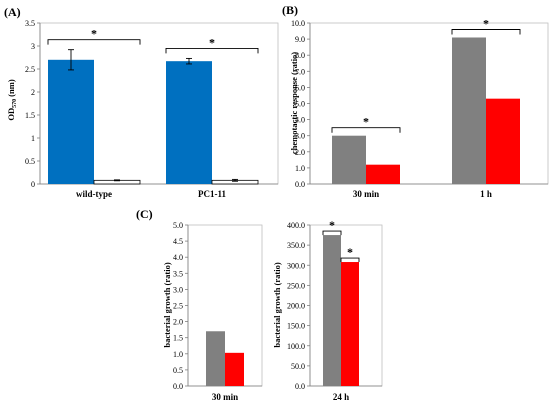 Image resolution: width=550 pixels, height=406 pixels. Describe the element at coordinates (94, 194) in the screenshot. I see `chart-a-category-label: wild-type` at that location.